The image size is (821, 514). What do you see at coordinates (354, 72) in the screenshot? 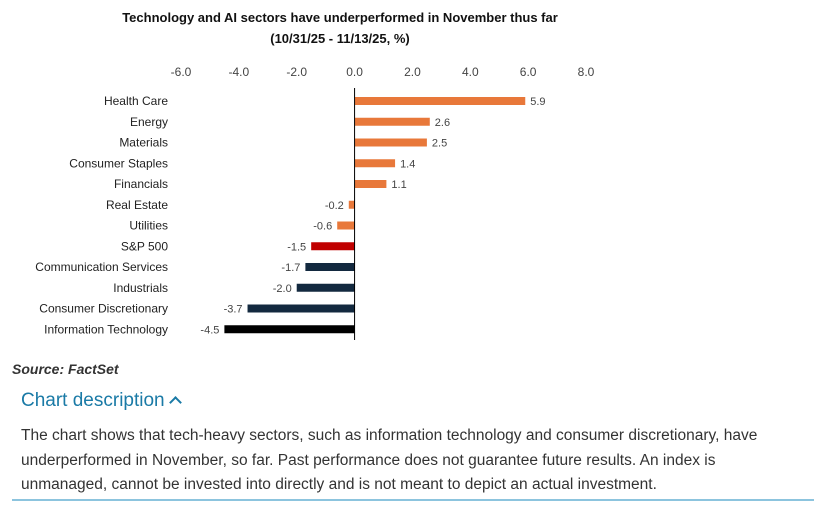
I see `x-tick-label: 0.0` at bounding box center [354, 72].